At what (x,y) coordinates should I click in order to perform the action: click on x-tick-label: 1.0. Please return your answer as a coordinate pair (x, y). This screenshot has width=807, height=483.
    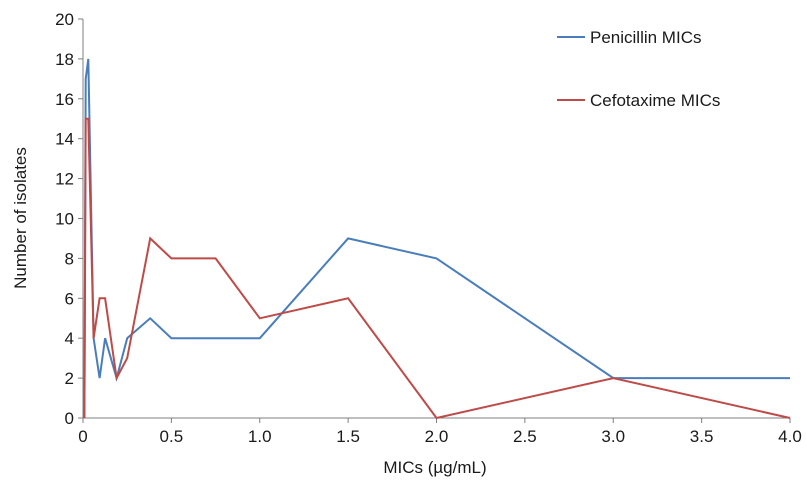
    Looking at the image, I should click on (260, 436).